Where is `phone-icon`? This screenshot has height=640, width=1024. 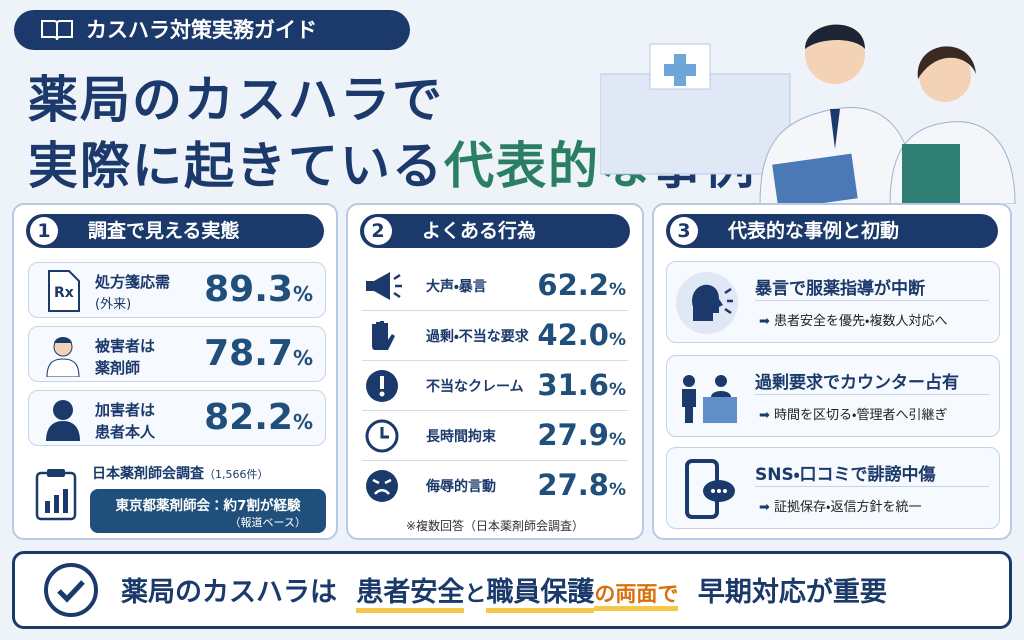 phone-icon is located at coordinates (710, 489).